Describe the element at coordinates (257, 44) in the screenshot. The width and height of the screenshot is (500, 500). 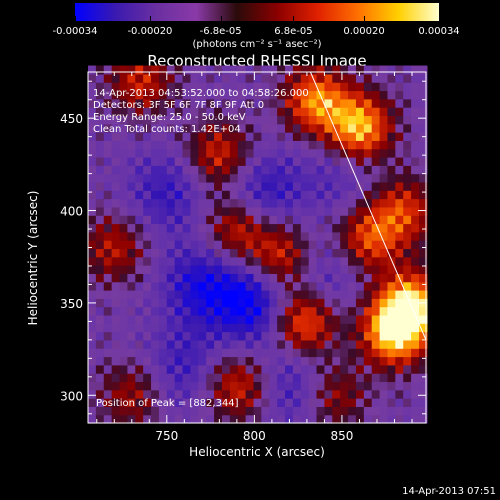
I see `colorbar-unit-label: (photons cm⁻² s⁻¹ asec⁻²)` at that location.